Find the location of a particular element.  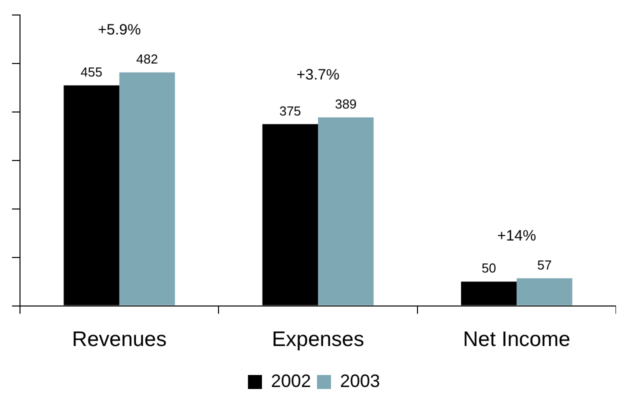

data-label: 375 is located at coordinates (290, 110).